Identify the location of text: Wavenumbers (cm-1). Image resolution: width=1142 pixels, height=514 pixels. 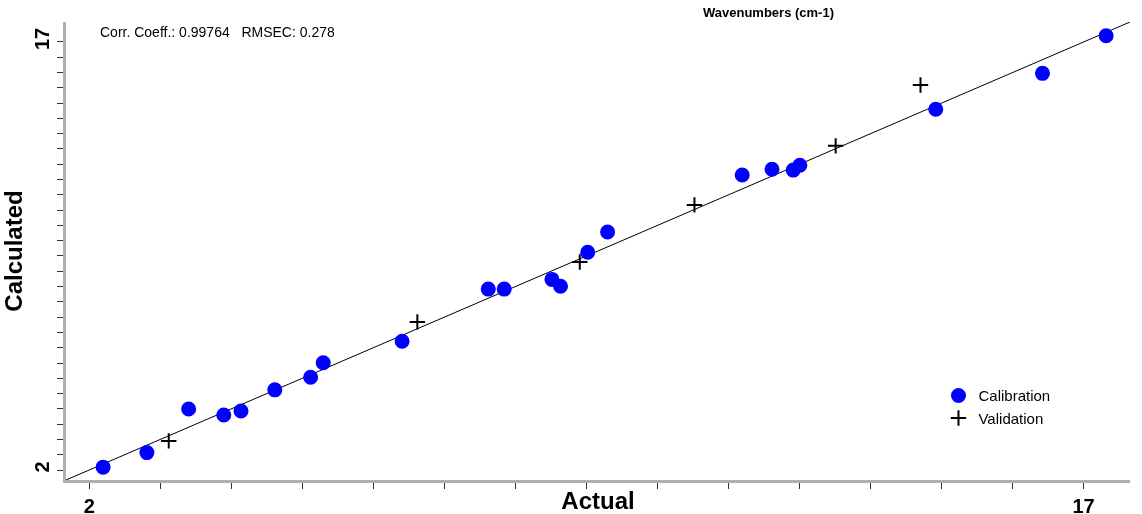
(768, 12).